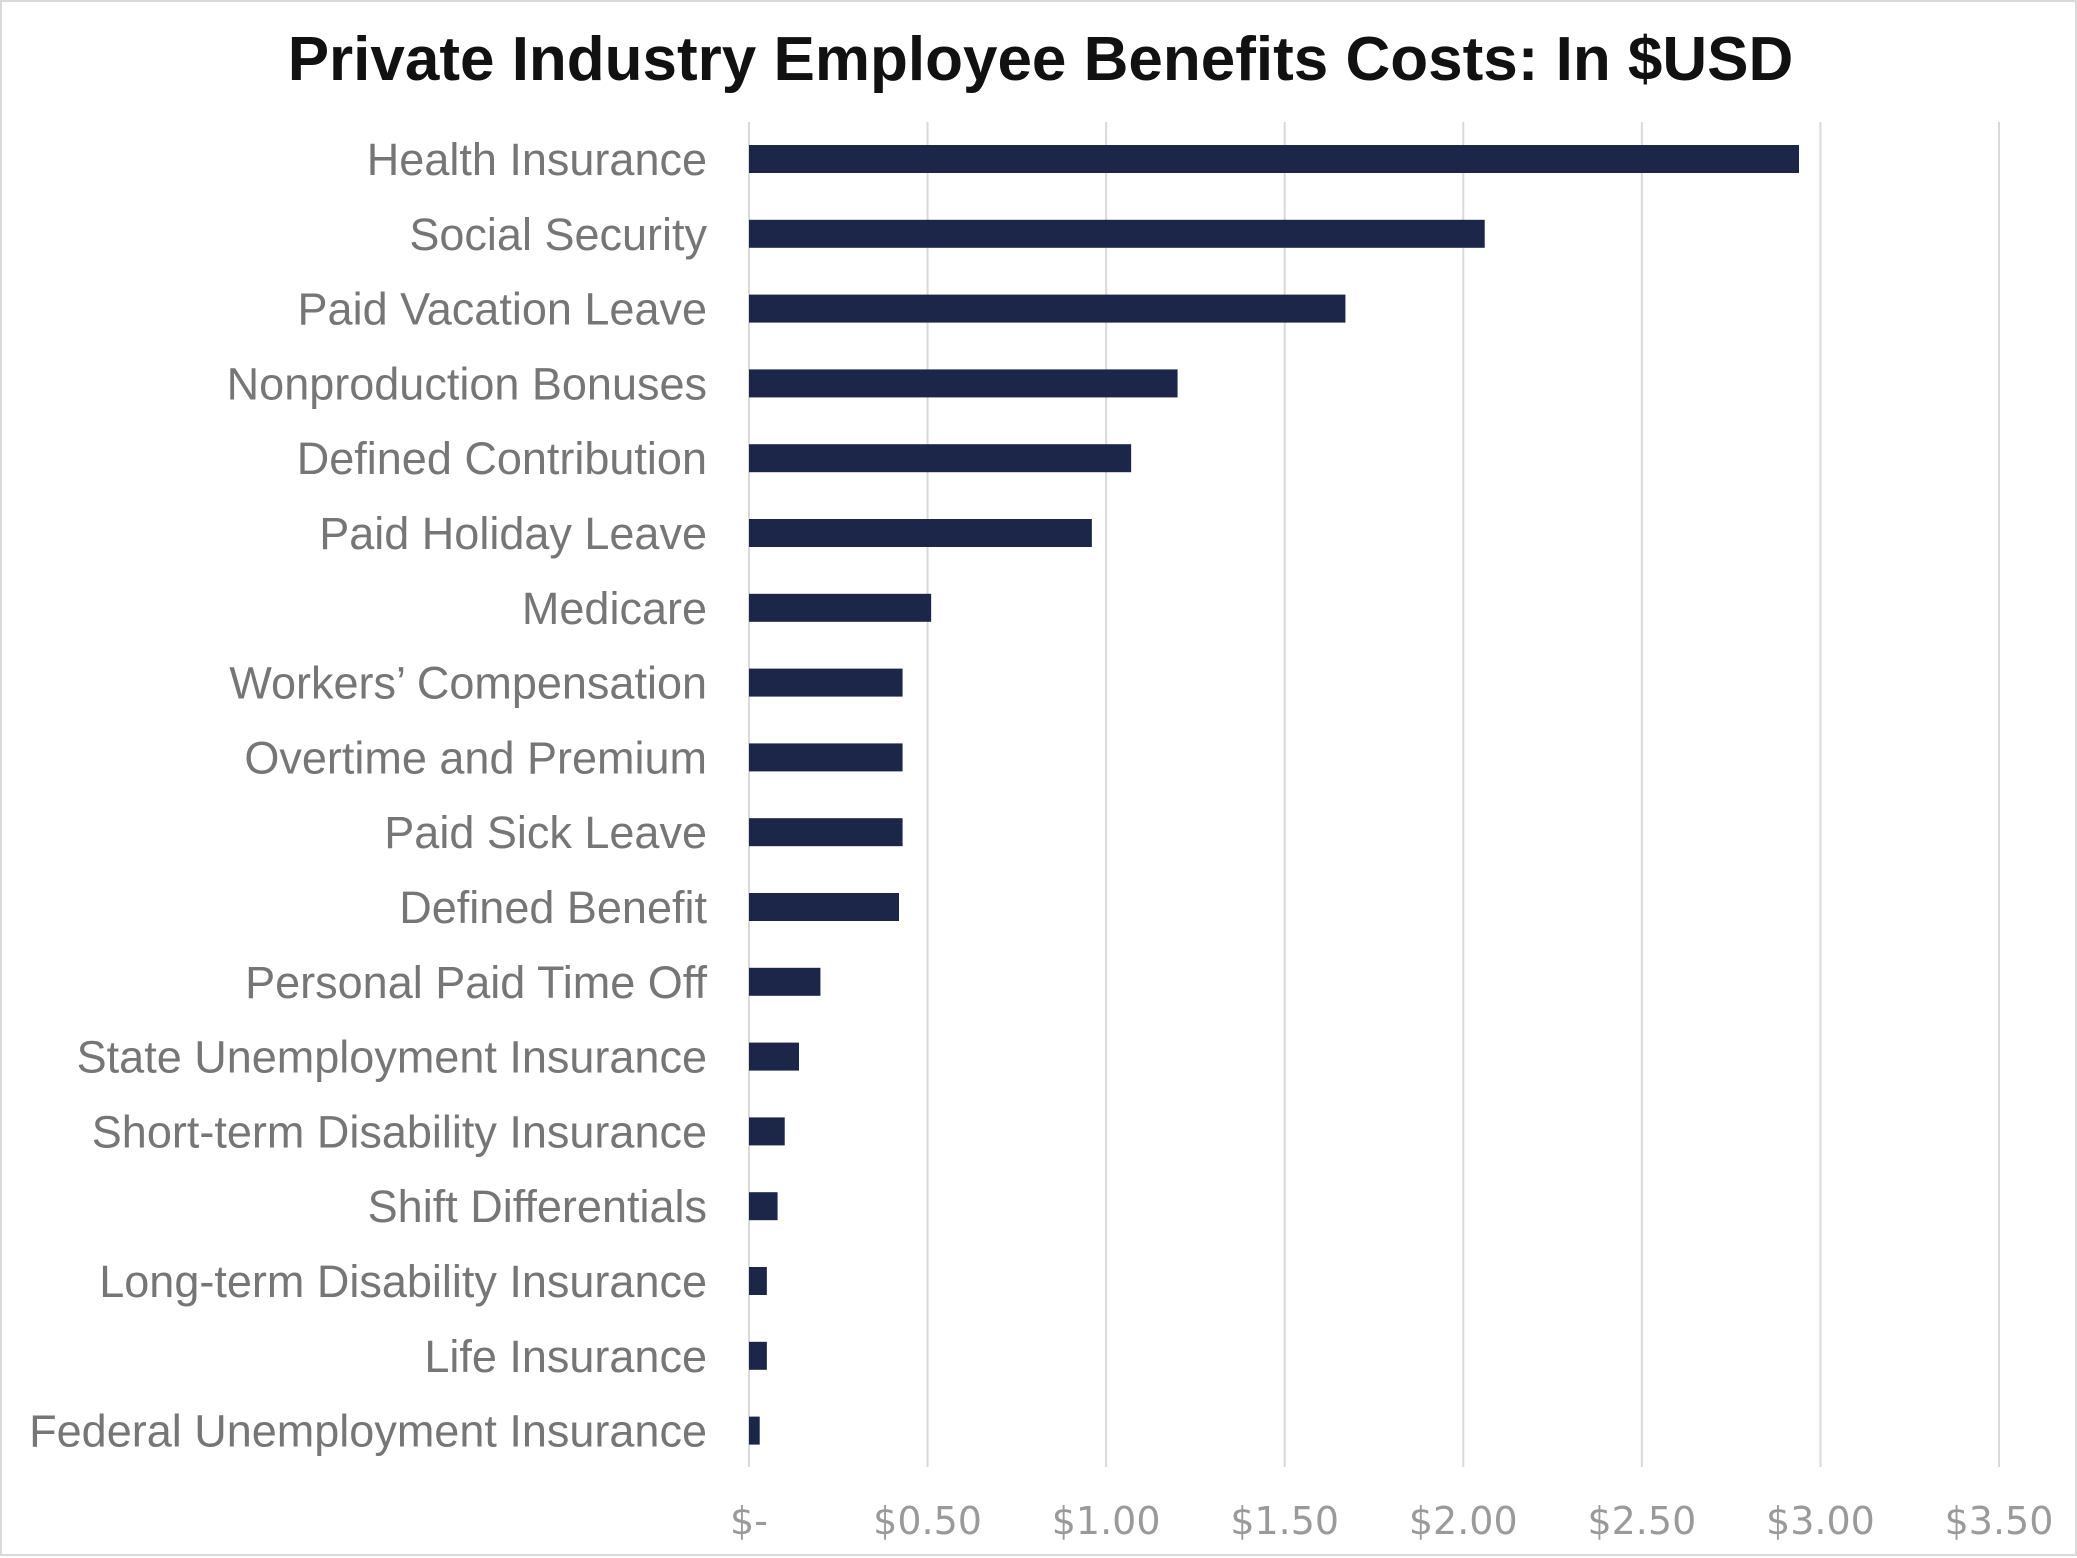 The height and width of the screenshot is (1558, 2077). What do you see at coordinates (1106, 1521) in the screenshot?
I see `x-tick-label: $1.00` at bounding box center [1106, 1521].